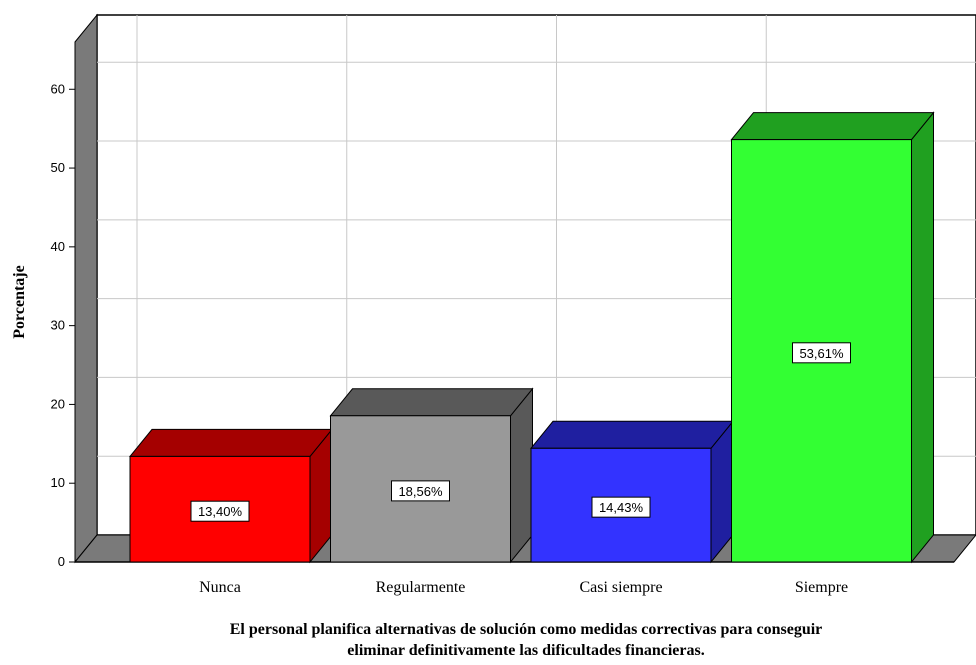  Describe the element at coordinates (620, 587) in the screenshot. I see `x-category-label: Casi siempre` at that location.